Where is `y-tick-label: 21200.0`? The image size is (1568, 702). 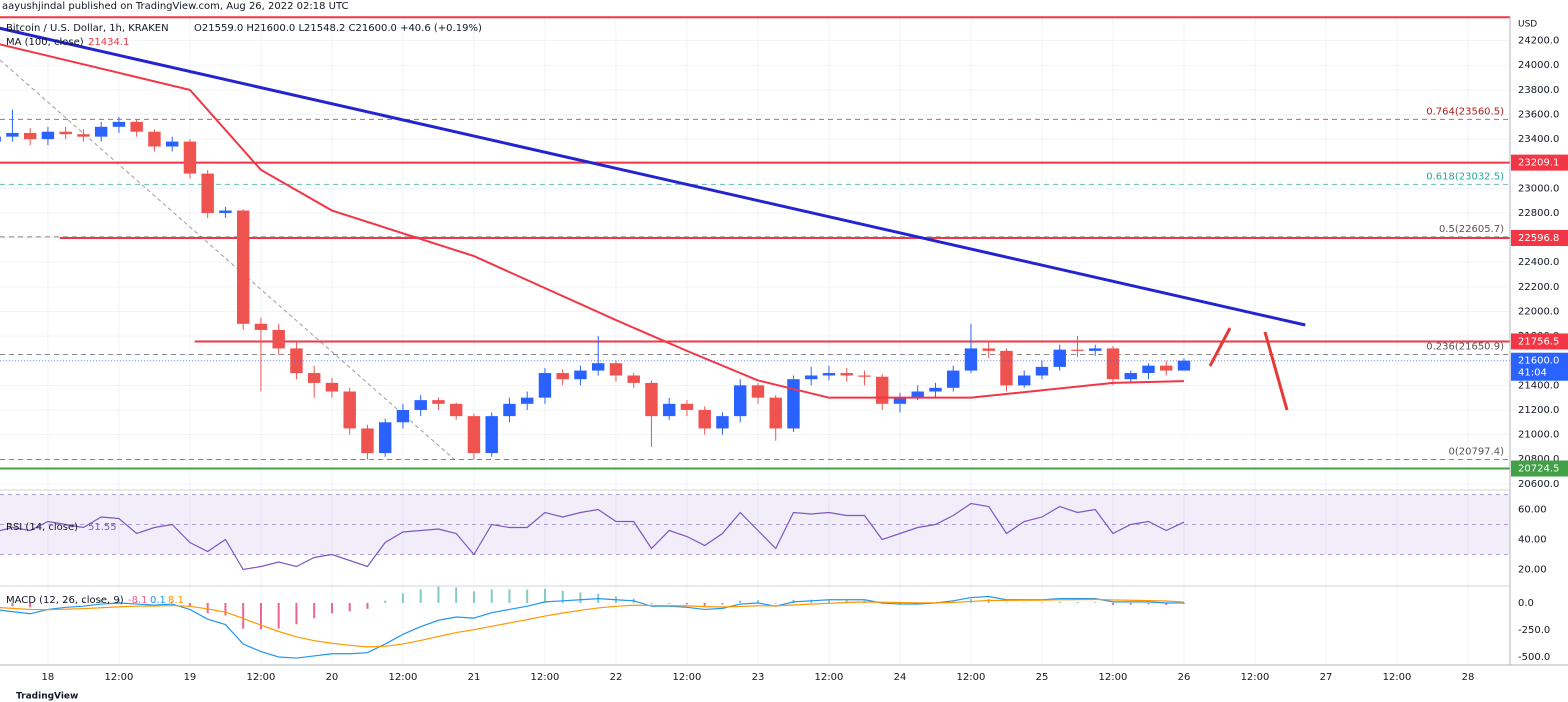 y-tick-label: 21200.0 is located at coordinates (1538, 410).